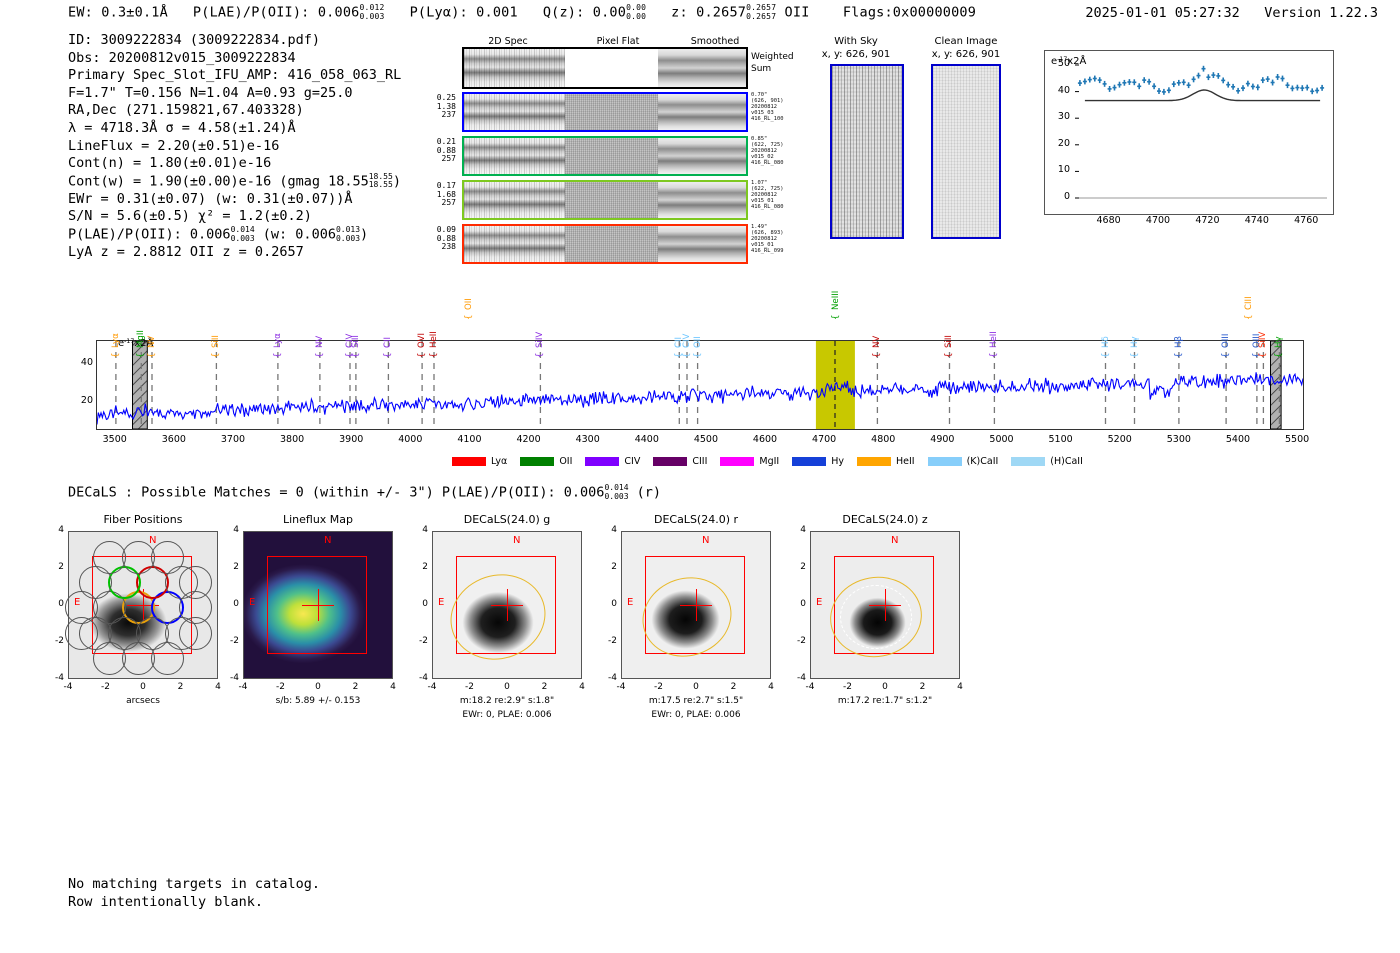 Image resolution: width=1400 pixels, height=953 pixels. What do you see at coordinates (876, 616) in the screenshot?
I see `cutout-aperture-ellipse` at bounding box center [876, 616].